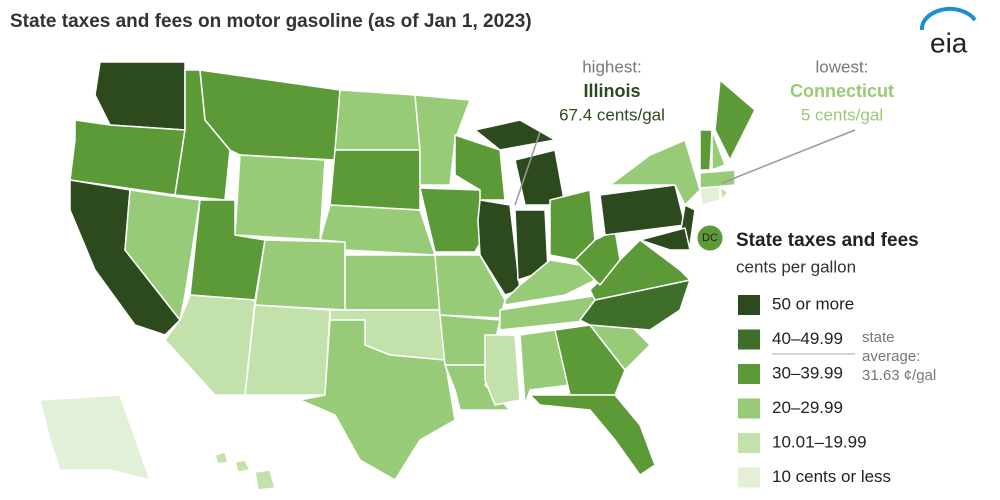 Image resolution: width=1000 pixels, height=500 pixels. Describe the element at coordinates (807, 338) in the screenshot. I see `legend-label: 40–49.99` at that location.